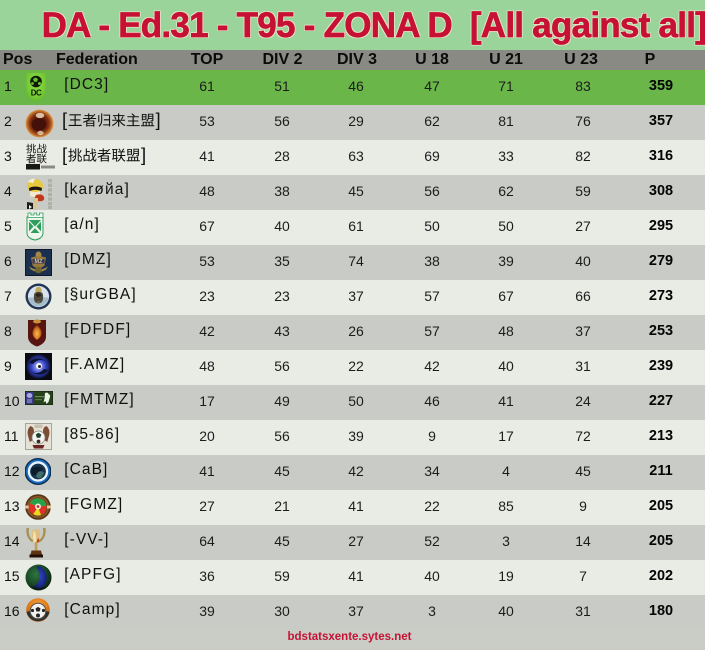  Describe the element at coordinates (36, 93) in the screenshot. I see `svg-text: DC` at that location.